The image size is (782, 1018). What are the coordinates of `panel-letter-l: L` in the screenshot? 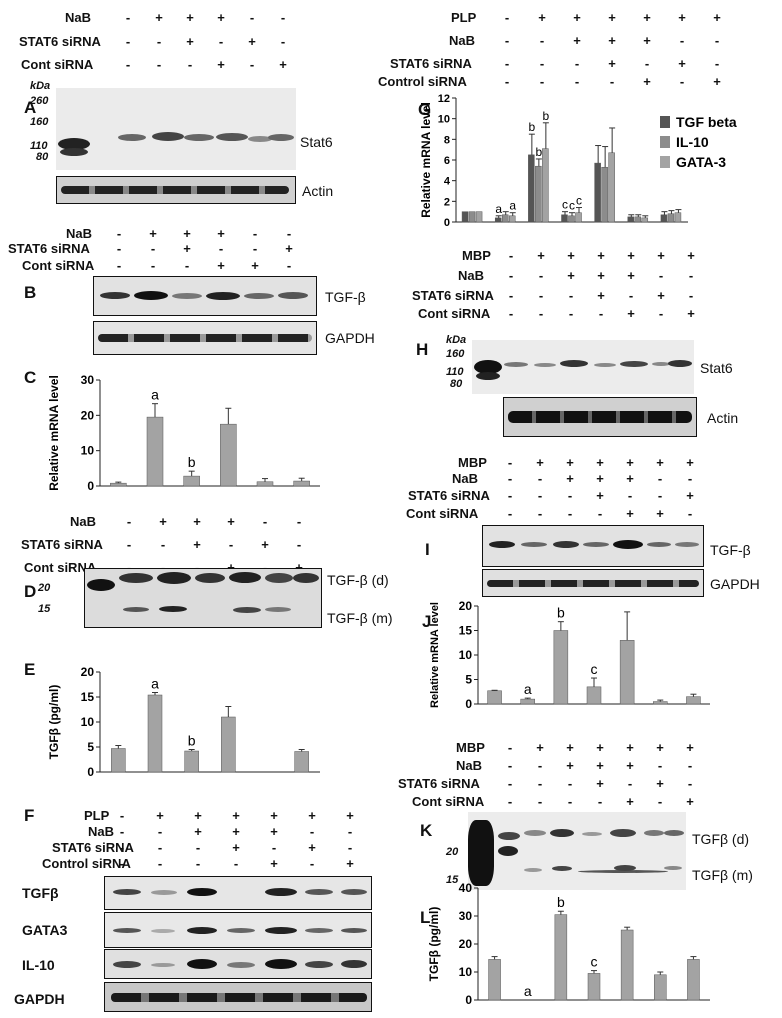 It's located at (425, 917).